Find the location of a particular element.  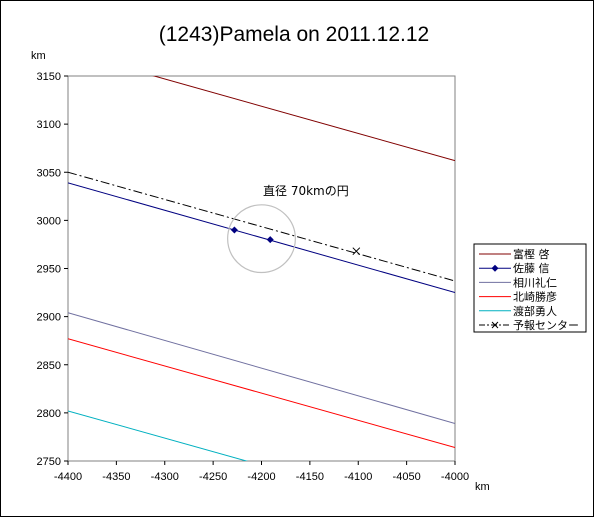

annotation-label: 直径 70kmの円 is located at coordinates (306, 191).